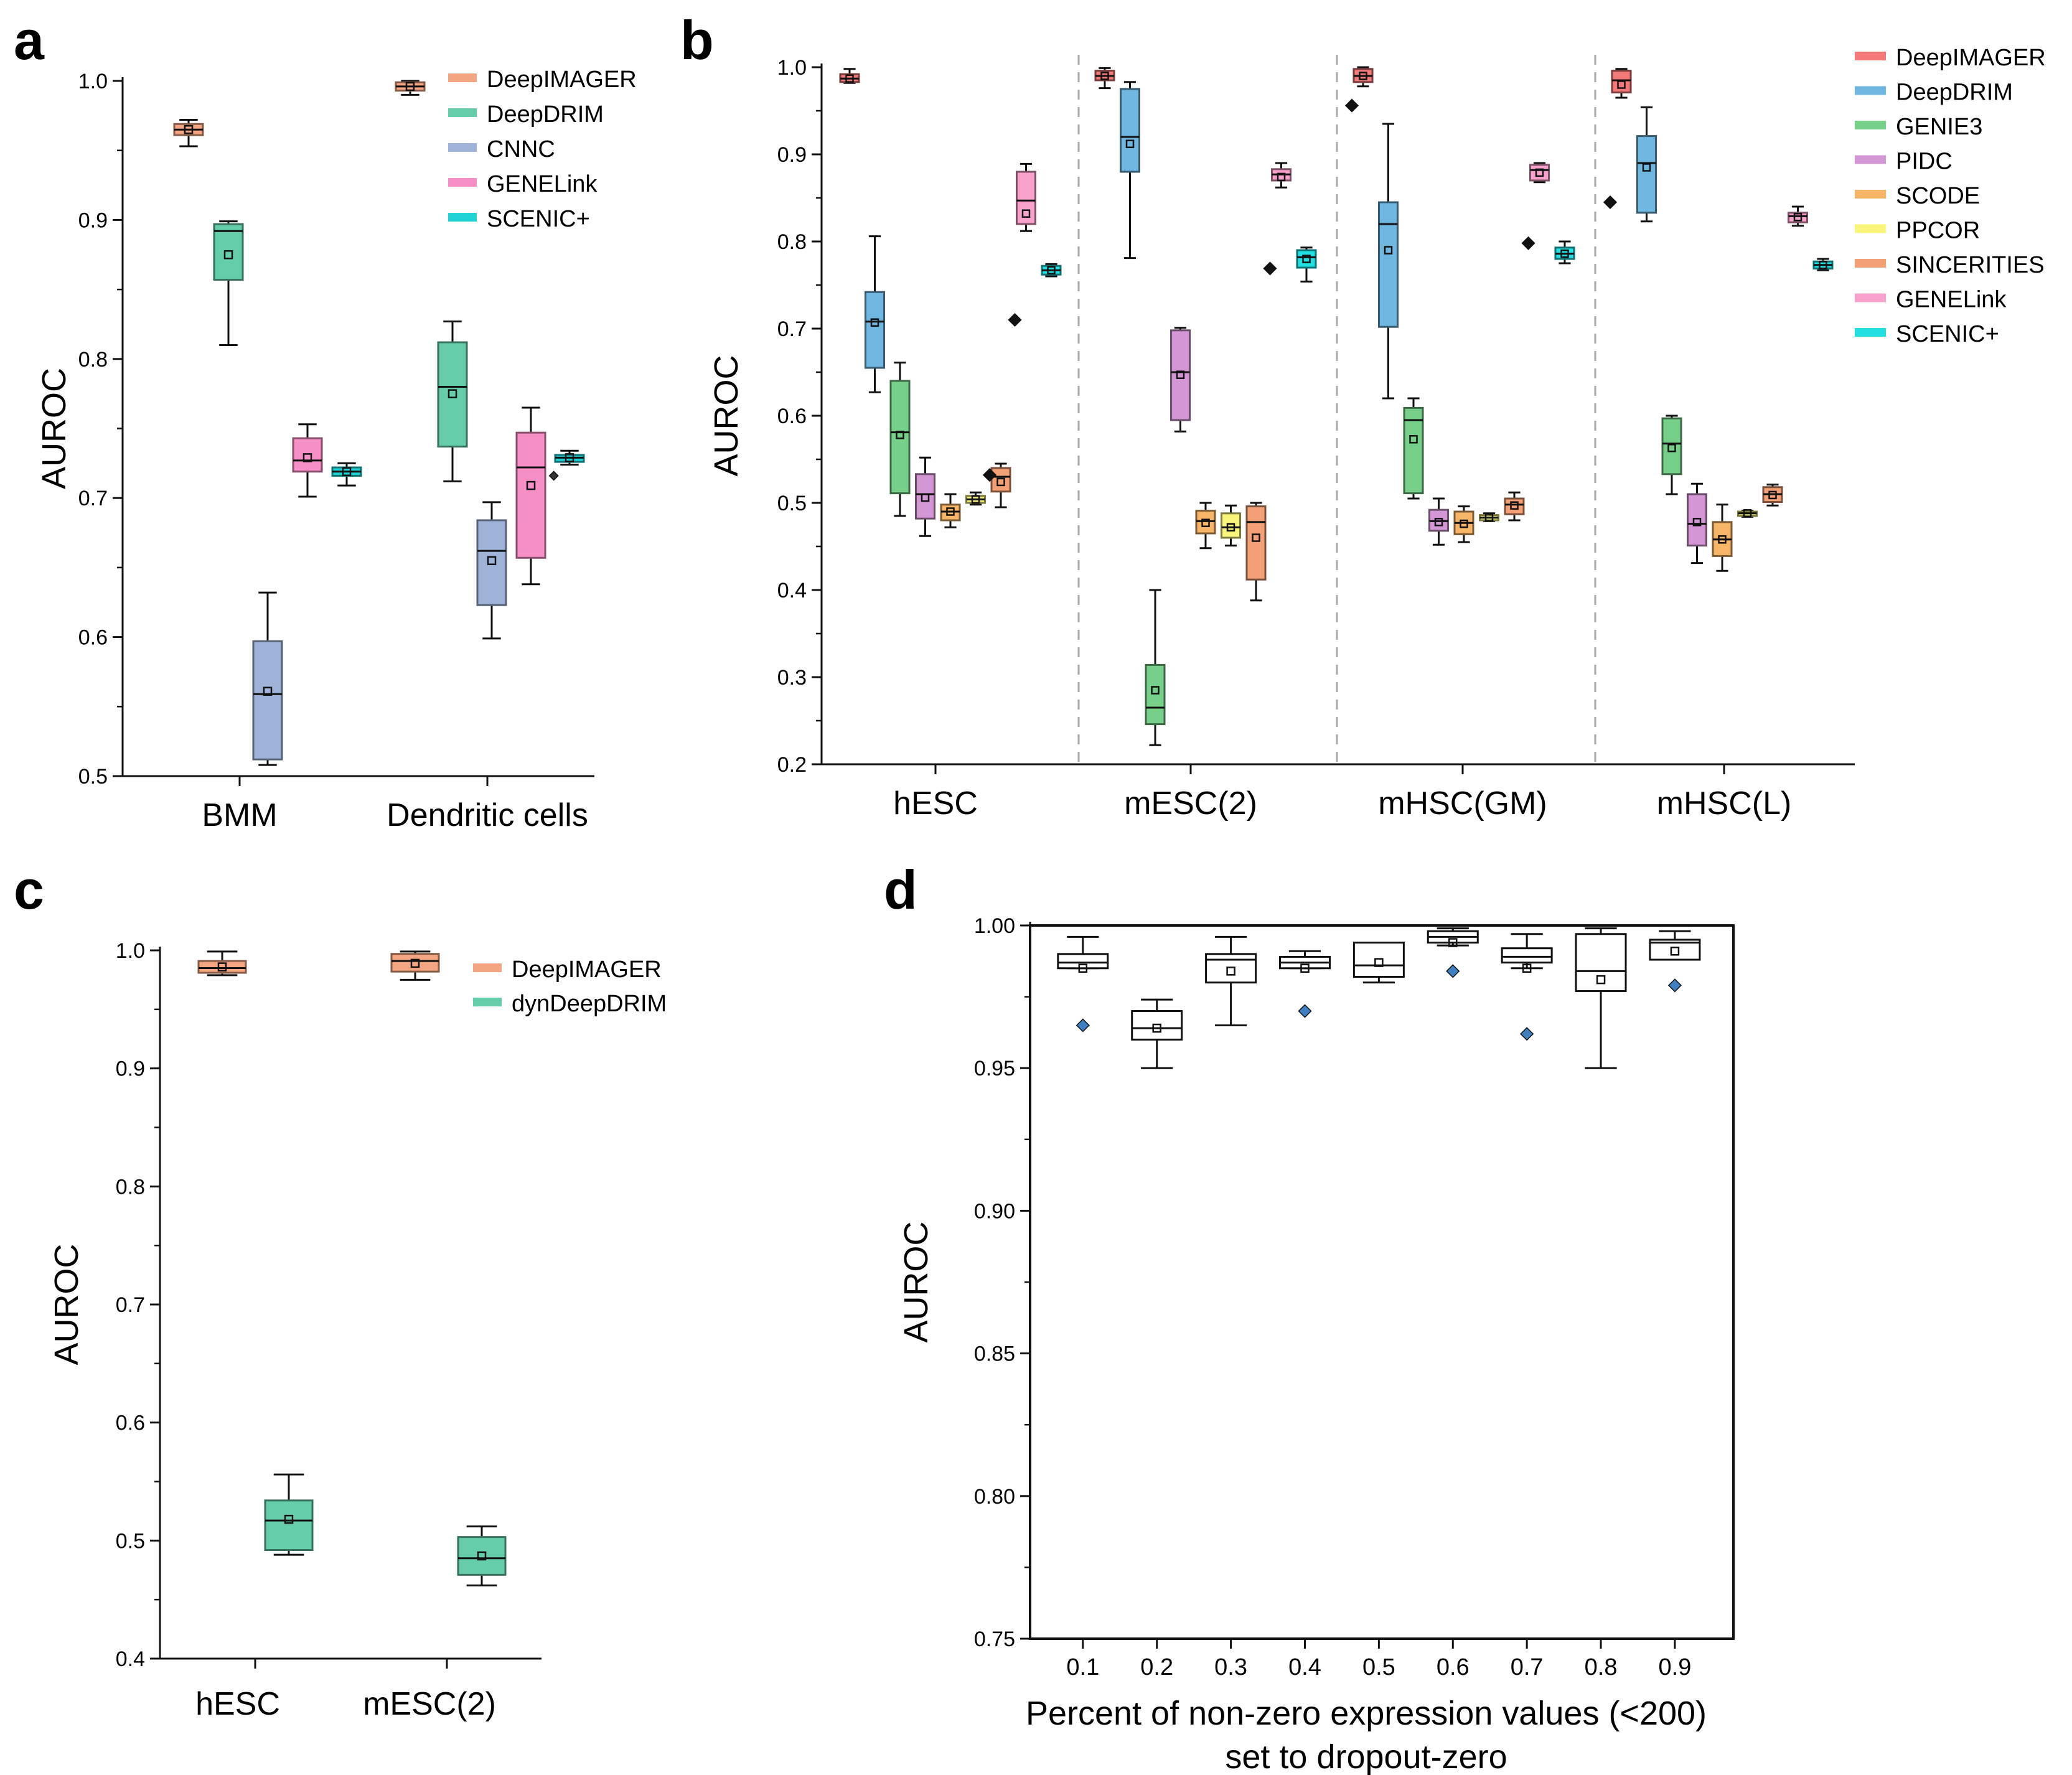 The width and height of the screenshot is (2072, 1775). What do you see at coordinates (1413, 450) in the screenshot?
I see `box-genie3-2-box` at bounding box center [1413, 450].